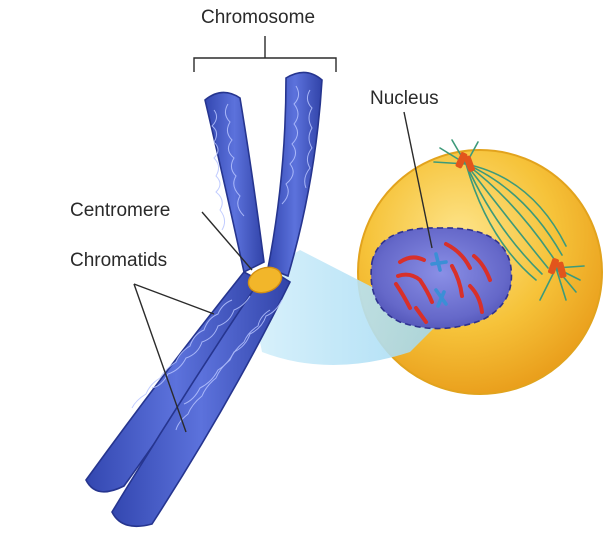 The image size is (612, 550). I want to click on nucleus-label: Nucleus, so click(404, 98).